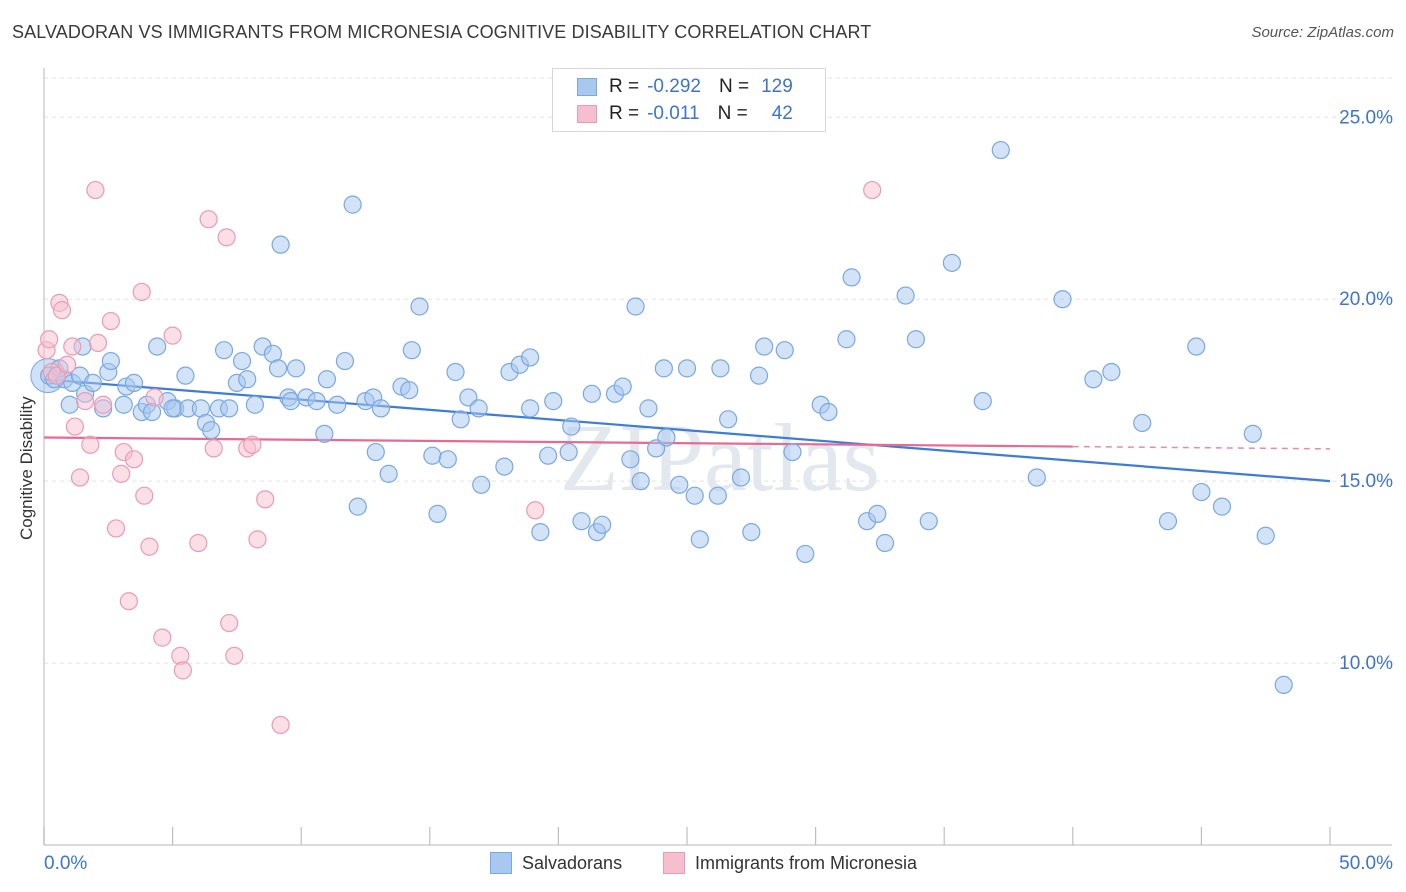 Image resolution: width=1406 pixels, height=892 pixels. What do you see at coordinates (572, 862) in the screenshot?
I see `bottom-legend-label: Salvadorans` at bounding box center [572, 862].